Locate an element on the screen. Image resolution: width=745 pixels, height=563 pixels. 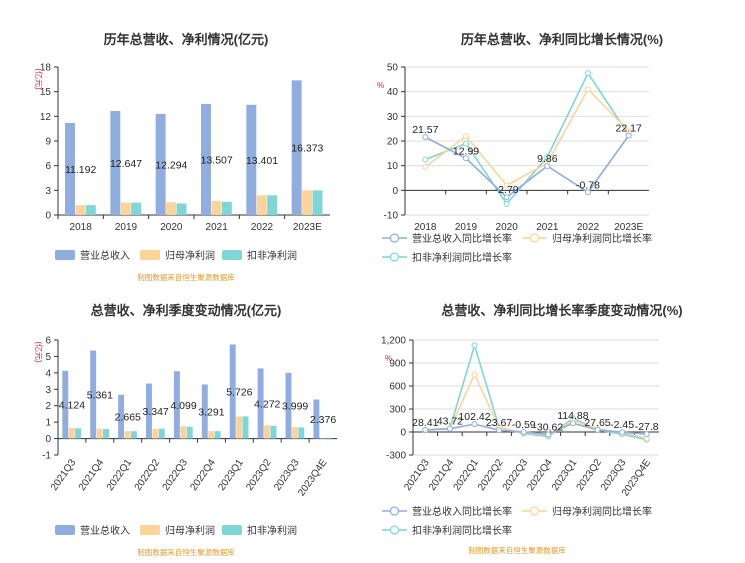
data-label: 3.291 is located at coordinates (211, 413).